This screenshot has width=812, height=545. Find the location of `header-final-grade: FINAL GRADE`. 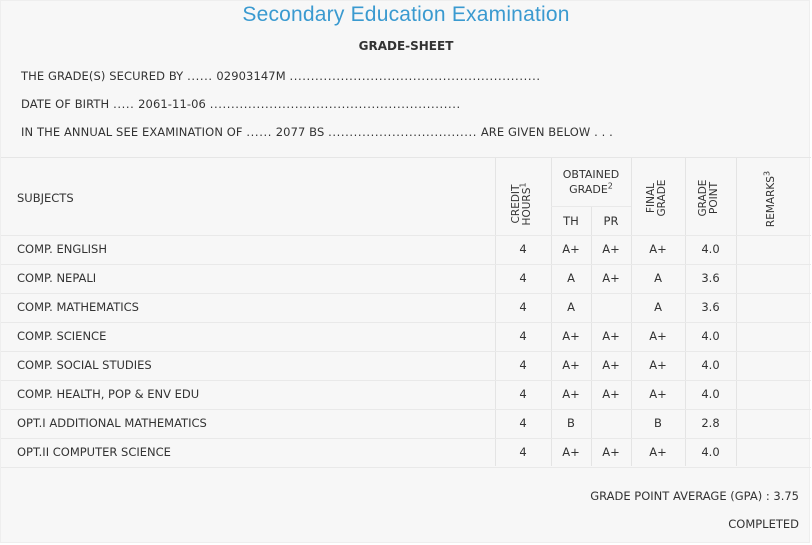

header-final-grade: FINAL GRADE is located at coordinates (657, 198).